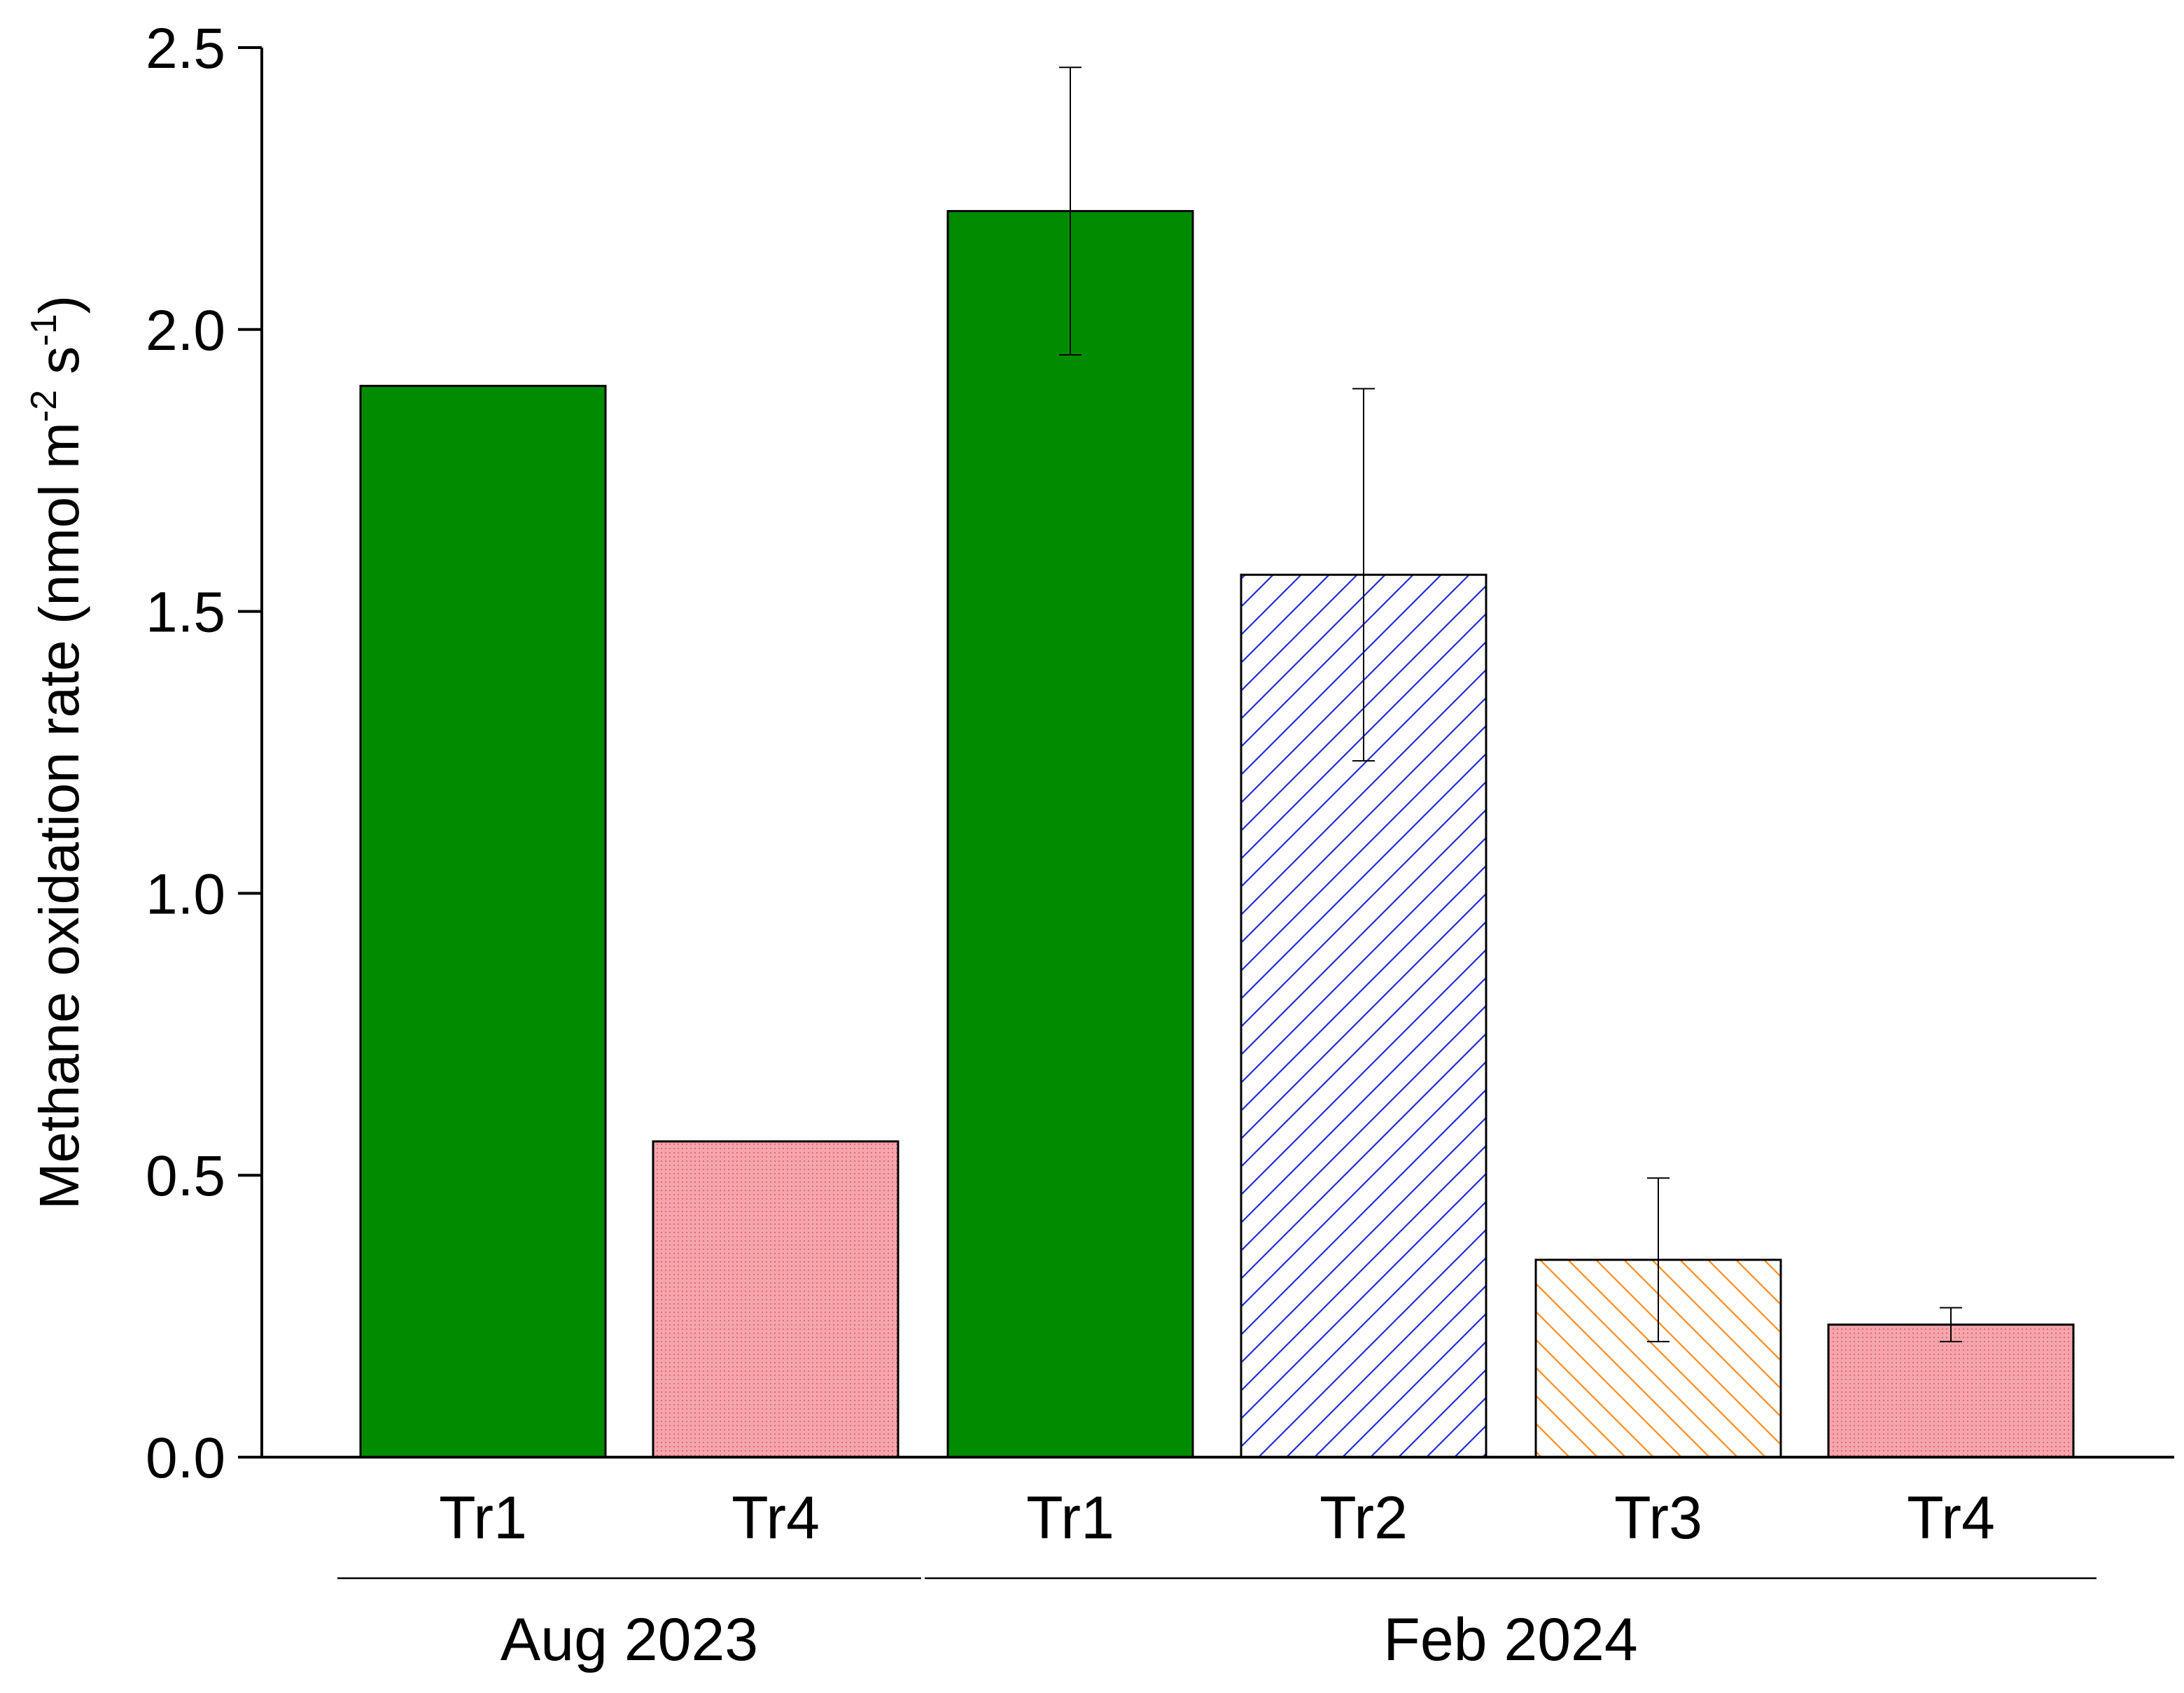 This screenshot has height=1693, width=2184. What do you see at coordinates (185, 613) in the screenshot?
I see `y-tick-label: 1.5` at bounding box center [185, 613].